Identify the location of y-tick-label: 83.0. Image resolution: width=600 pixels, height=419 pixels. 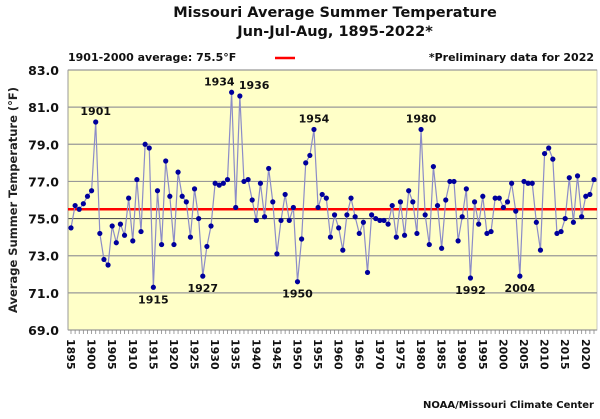
(43, 70).